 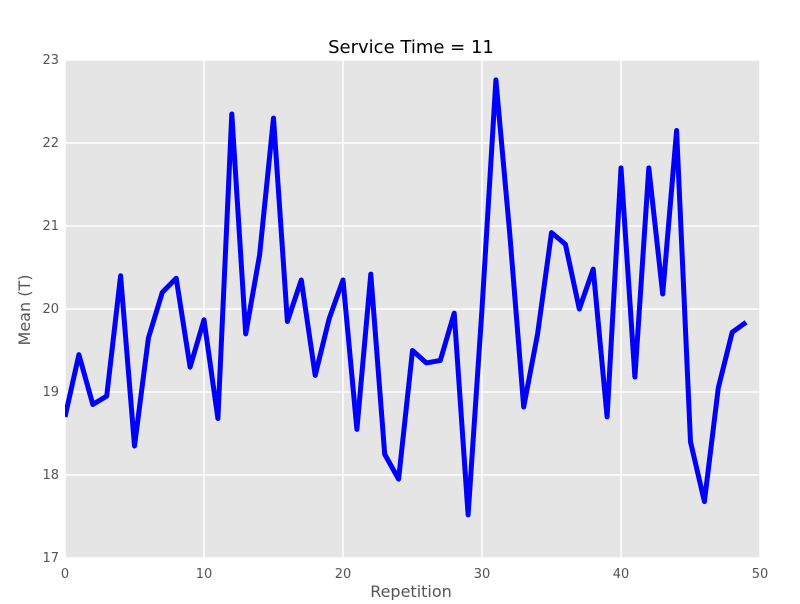 I want to click on y-tick-label: 19, so click(x=50, y=392).